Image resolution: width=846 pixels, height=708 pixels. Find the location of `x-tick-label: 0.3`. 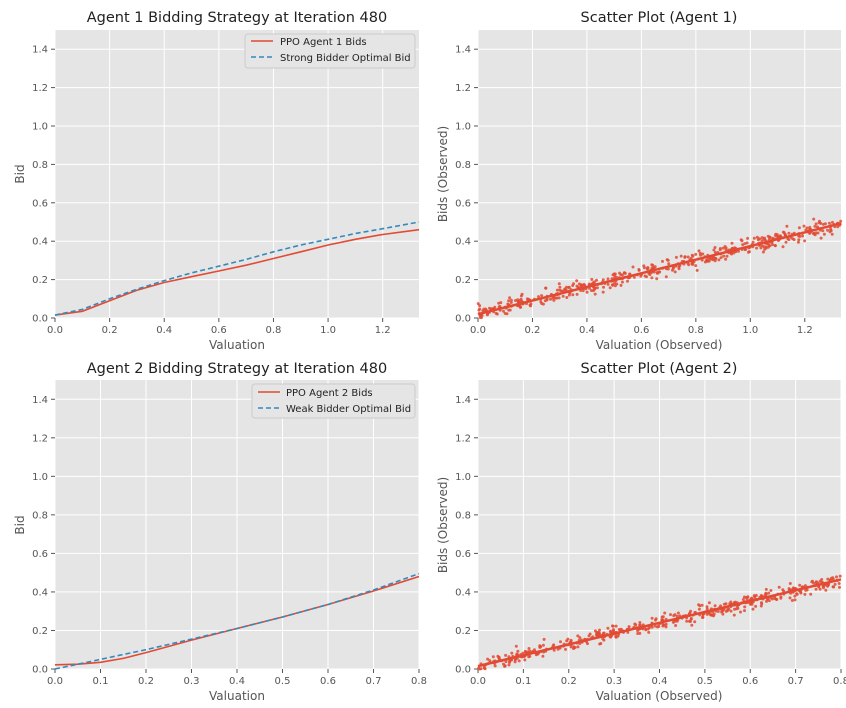

x-tick-label: 0.3 is located at coordinates (614, 681).